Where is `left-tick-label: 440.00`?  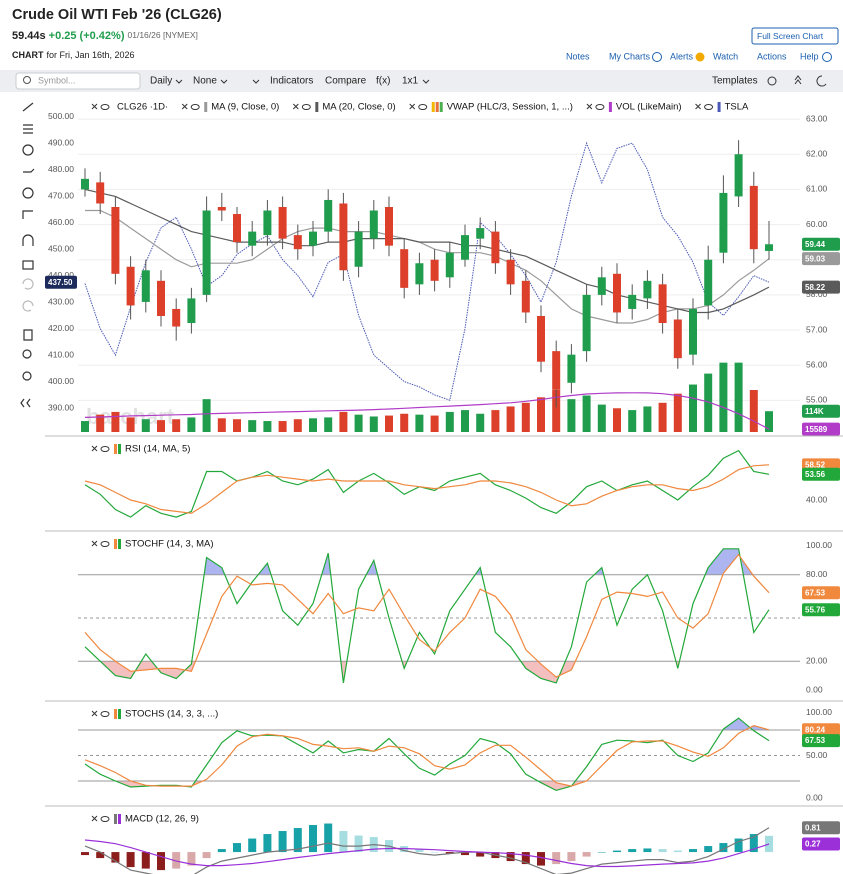 left-tick-label: 440.00 is located at coordinates (61, 275).